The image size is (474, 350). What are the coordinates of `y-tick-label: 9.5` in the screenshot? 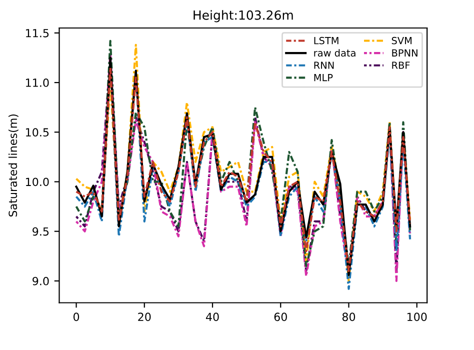 It's located at (40, 231).